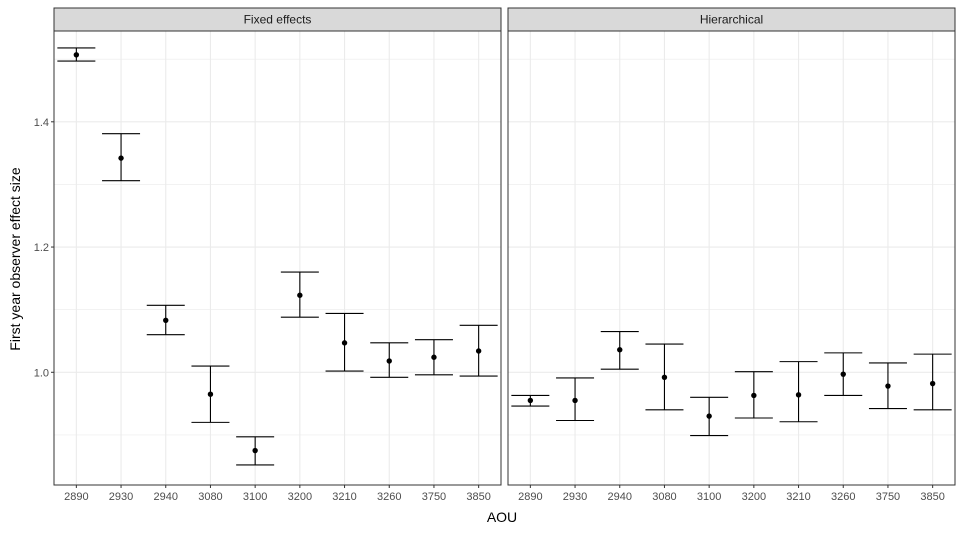 Image resolution: width=962 pixels, height=534 pixels. Describe the element at coordinates (502, 517) in the screenshot. I see `x-axis-title: AOU` at that location.